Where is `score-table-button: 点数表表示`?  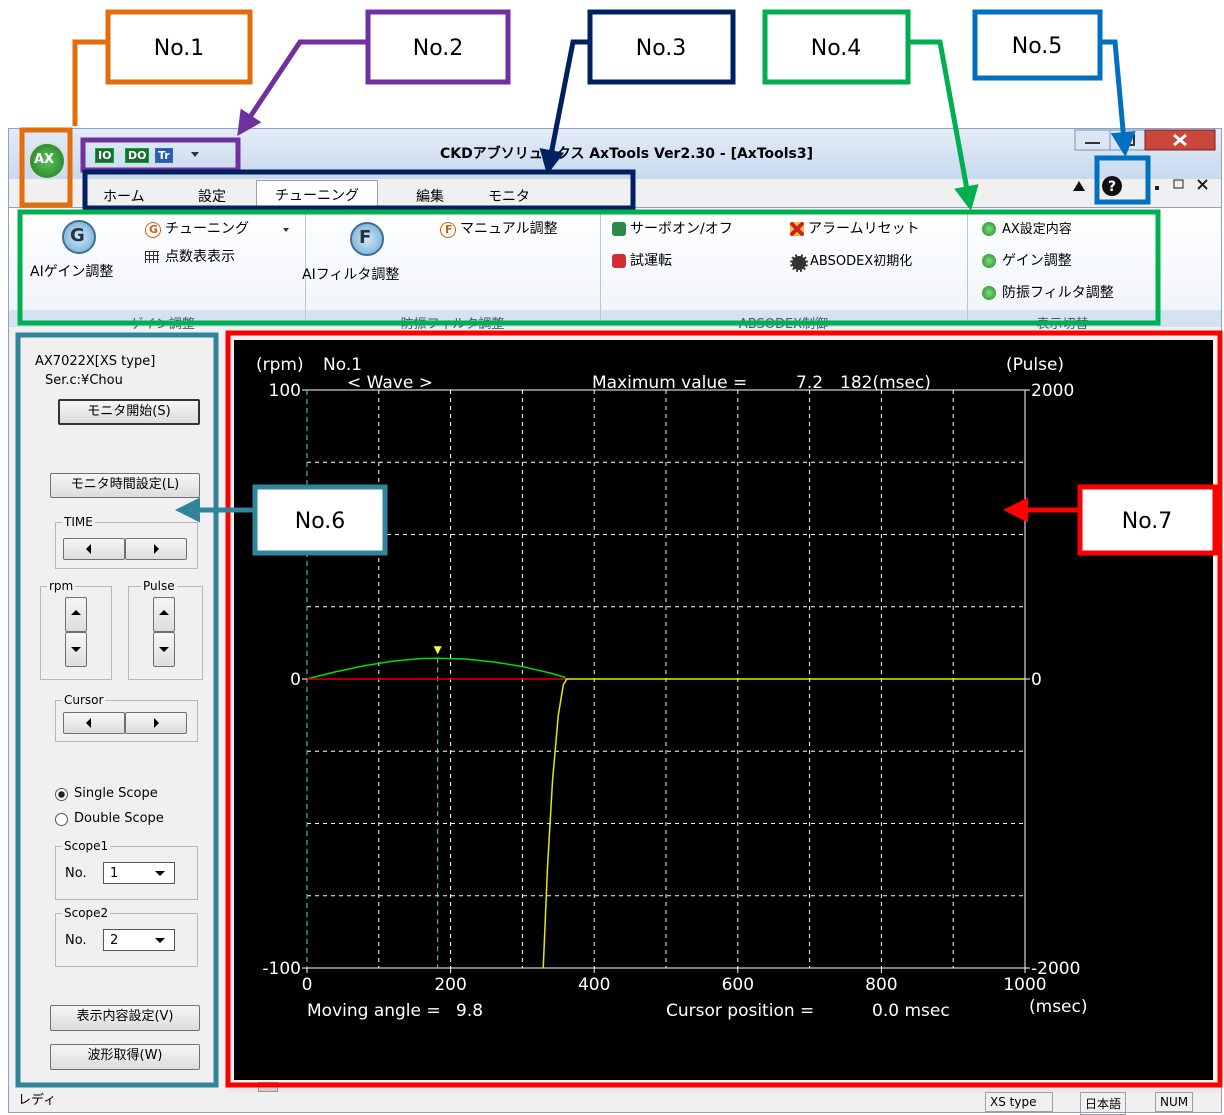 score-table-button: 点数表表示 is located at coordinates (200, 257).